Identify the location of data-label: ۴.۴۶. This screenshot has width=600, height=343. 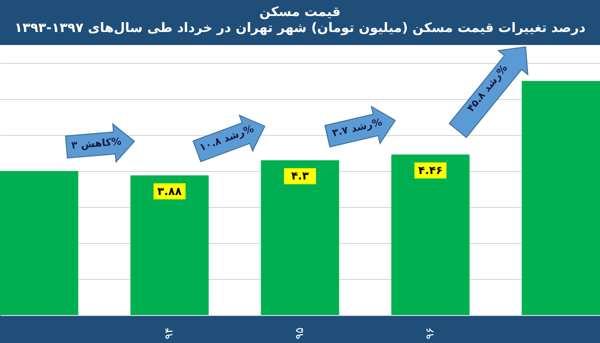
(430, 170).